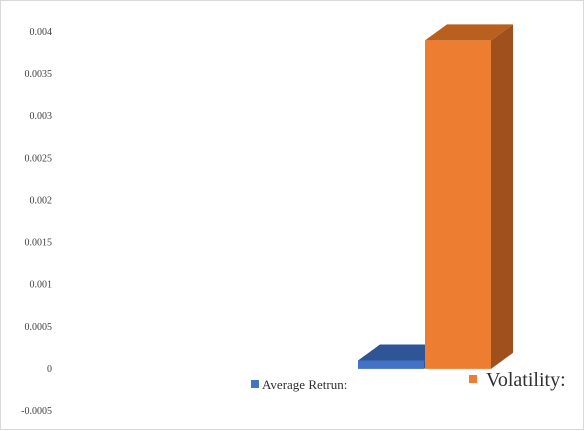  What do you see at coordinates (391, 364) in the screenshot?
I see `bar-average-return-front` at bounding box center [391, 364].